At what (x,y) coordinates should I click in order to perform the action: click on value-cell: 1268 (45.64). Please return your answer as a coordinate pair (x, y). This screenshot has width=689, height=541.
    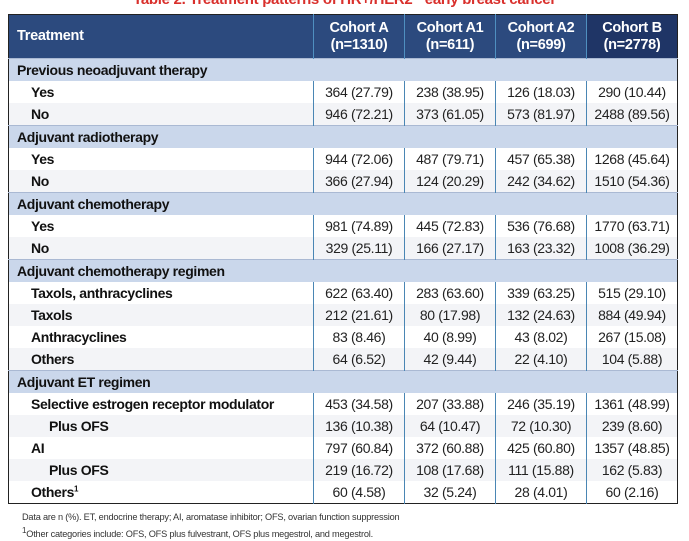
    Looking at the image, I should click on (632, 159).